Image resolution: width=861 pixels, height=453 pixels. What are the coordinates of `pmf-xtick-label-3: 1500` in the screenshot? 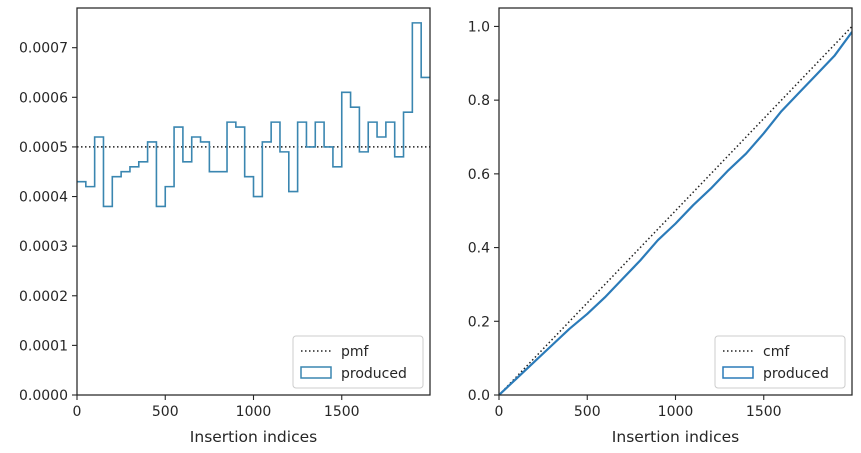 It's located at (342, 412).